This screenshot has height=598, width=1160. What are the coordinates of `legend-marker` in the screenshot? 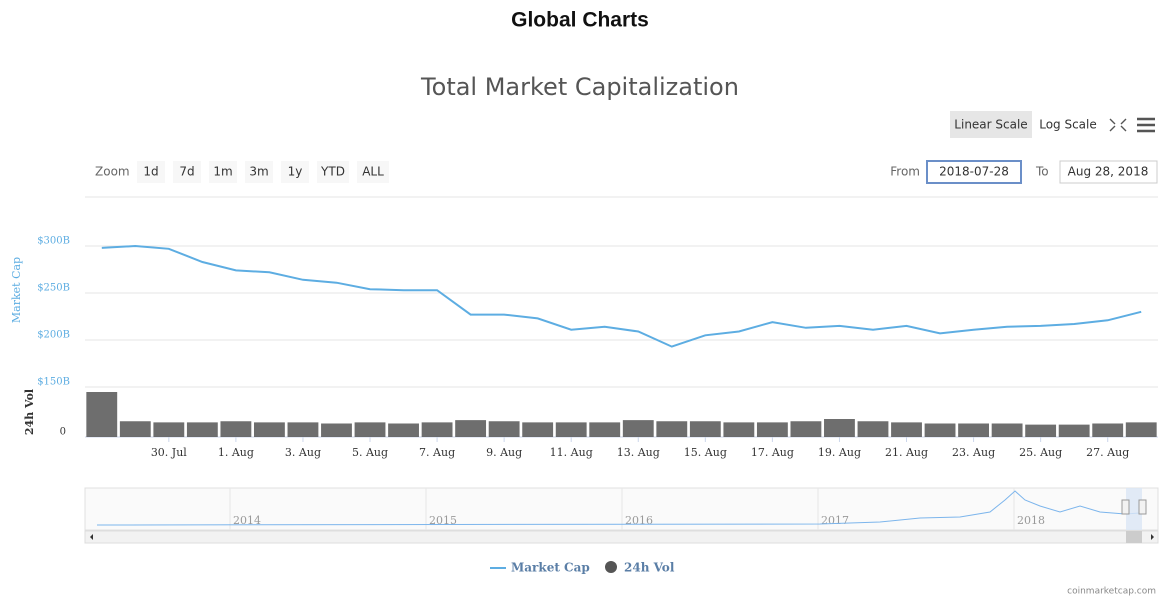 It's located at (611, 567).